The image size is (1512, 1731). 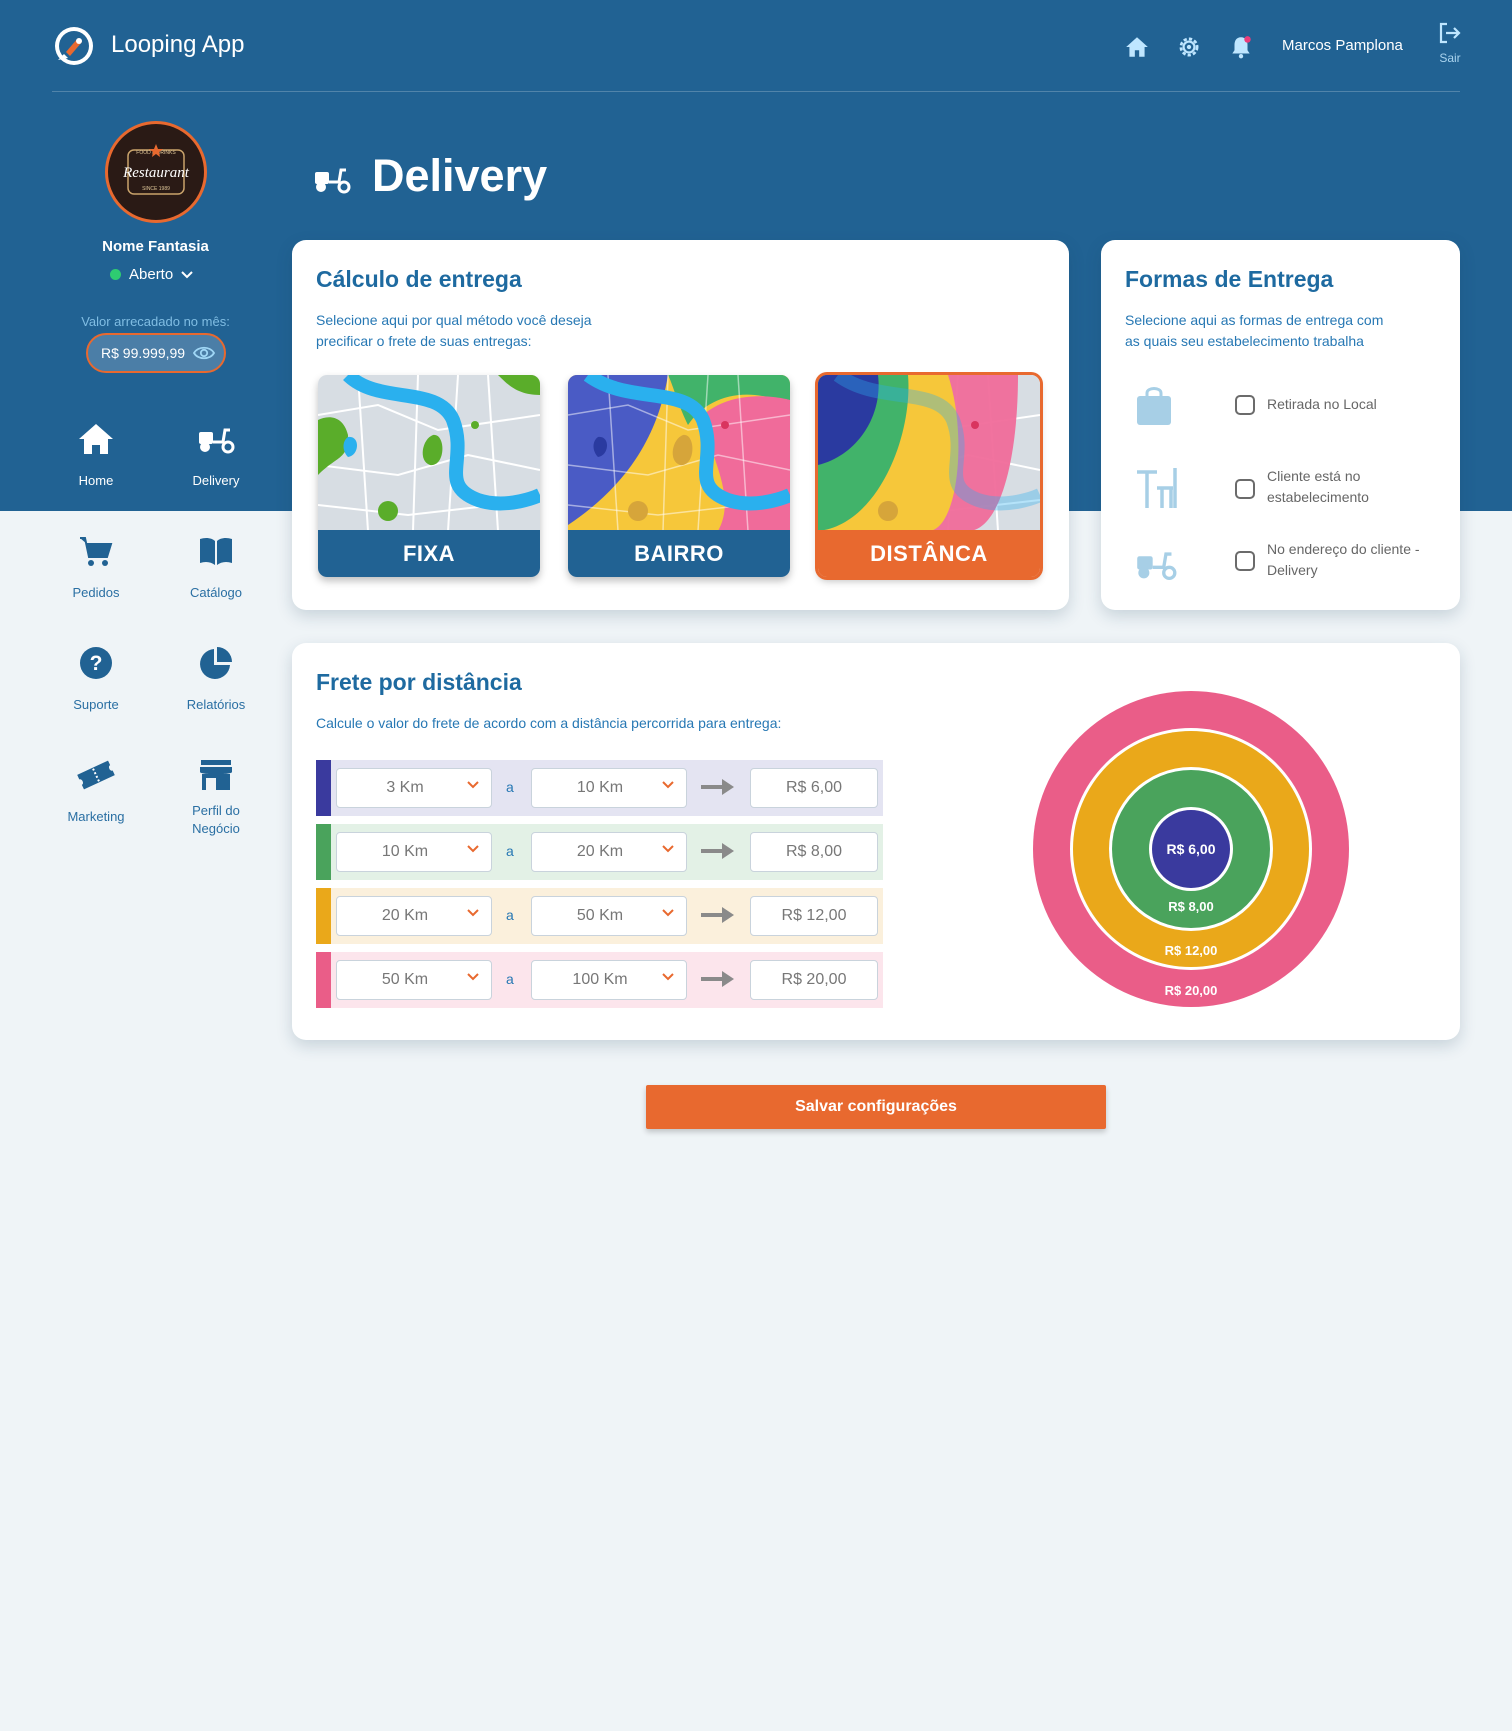 What do you see at coordinates (1191, 849) in the screenshot?
I see `distance-rings-chart: R$ 6,00 R$ 8,00 R$ 12,00 R$ 20,00` at bounding box center [1191, 849].